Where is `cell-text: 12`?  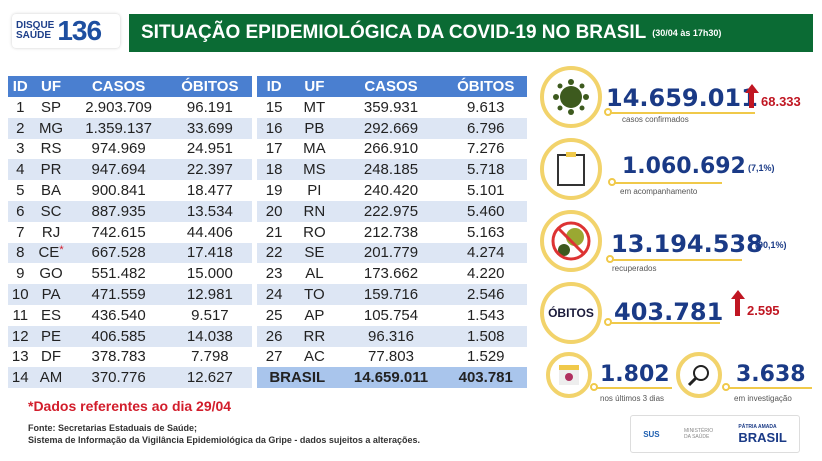 cell-text: 12 is located at coordinates (20, 336).